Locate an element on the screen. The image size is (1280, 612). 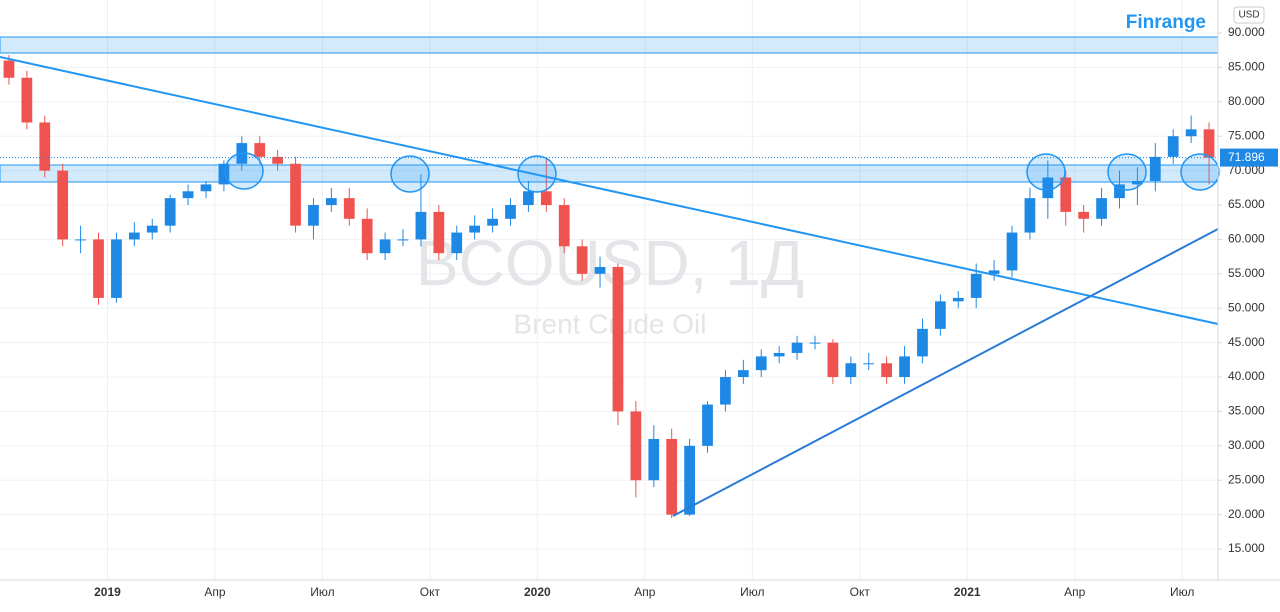
markers is located at coordinates (722, 172).